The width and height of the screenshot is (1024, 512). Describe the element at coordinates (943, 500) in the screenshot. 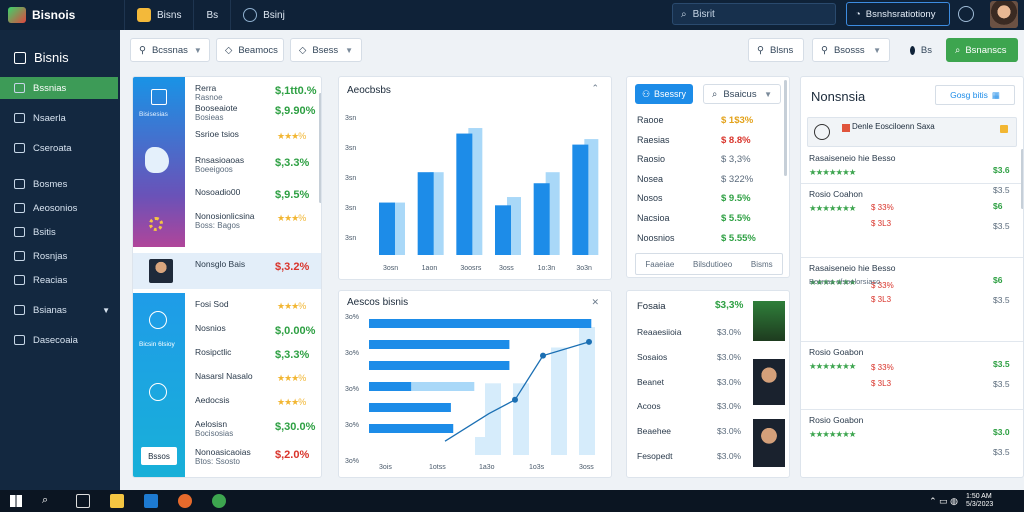

I see `tray-icons: ⌃ ▭ ◍` at that location.